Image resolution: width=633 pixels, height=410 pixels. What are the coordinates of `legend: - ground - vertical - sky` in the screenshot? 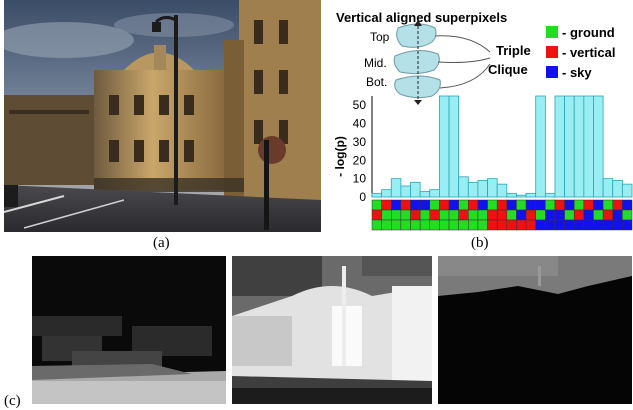 It's located at (580, 52).